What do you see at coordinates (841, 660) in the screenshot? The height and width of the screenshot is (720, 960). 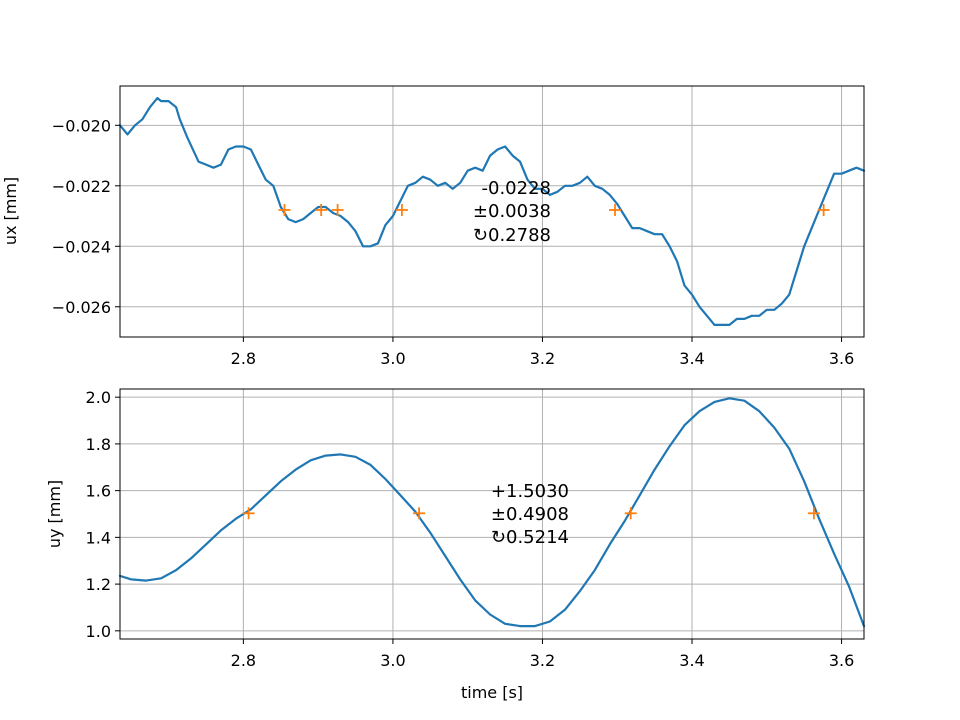 I see `uy-x-tick-label: 3.6` at bounding box center [841, 660].